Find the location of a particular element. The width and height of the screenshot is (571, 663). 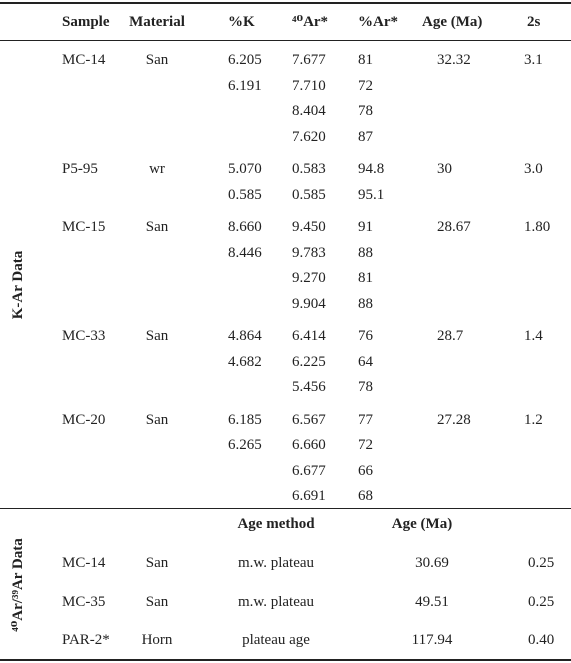

argon-percent: 64 is located at coordinates (365, 361).